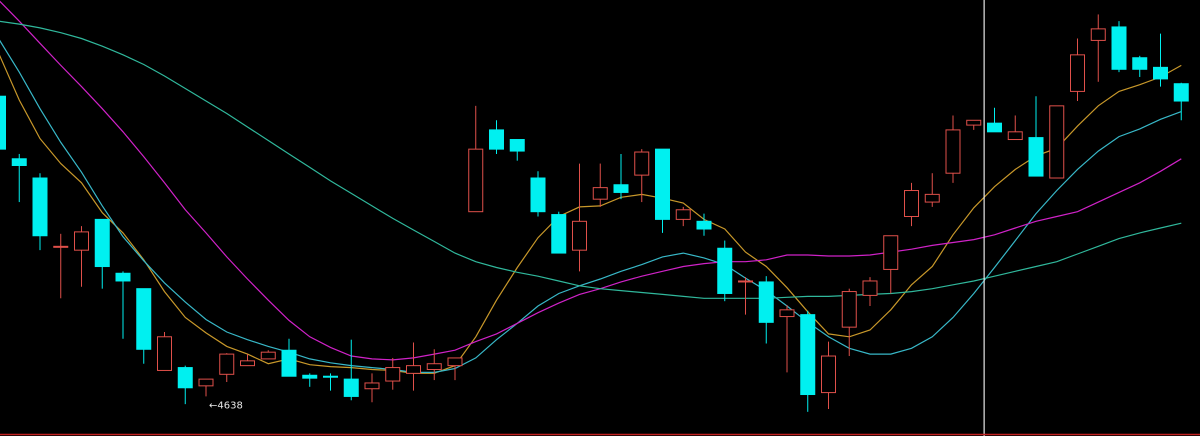  What do you see at coordinates (226, 405) in the screenshot?
I see `annotation-layer: ←4638` at bounding box center [226, 405].